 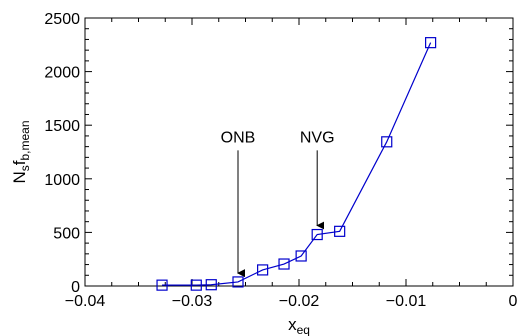 What do you see at coordinates (85, 301) in the screenshot?
I see `x-tick-label: −0.04` at bounding box center [85, 301].